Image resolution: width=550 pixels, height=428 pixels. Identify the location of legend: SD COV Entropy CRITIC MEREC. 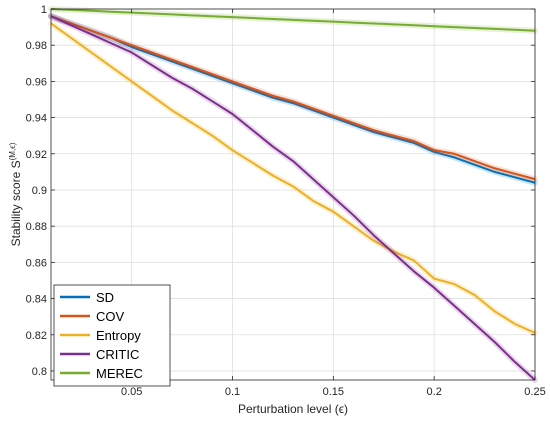
(112, 335).